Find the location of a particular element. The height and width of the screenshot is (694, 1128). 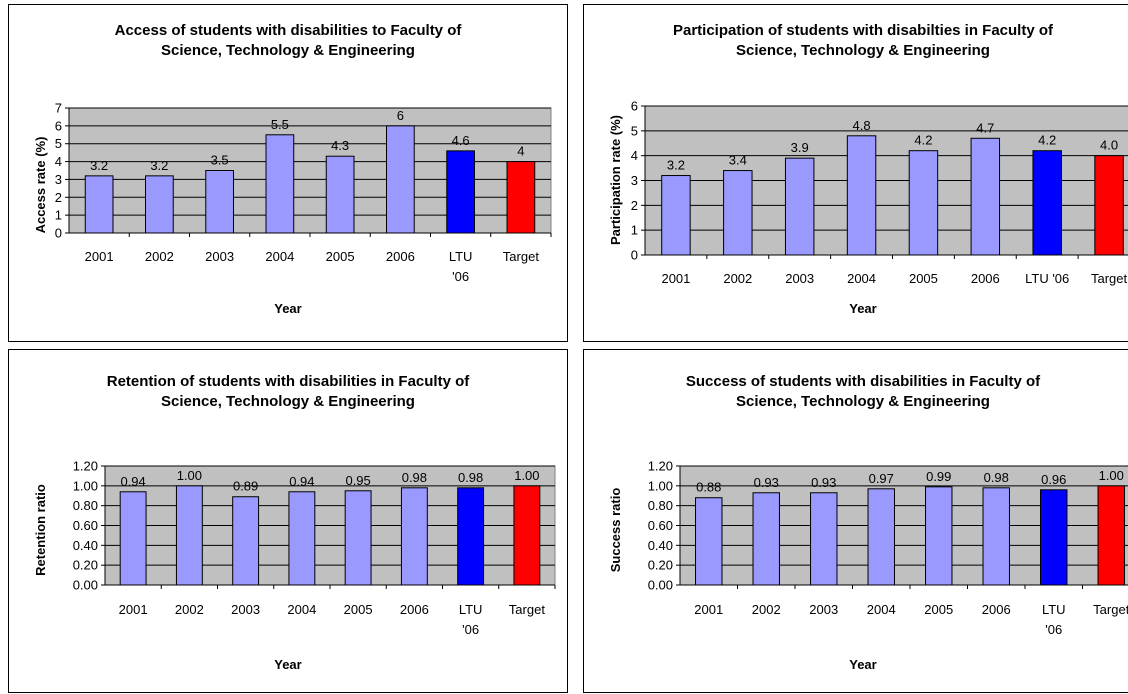

y-tick-label: 0.60 is located at coordinates (660, 525).